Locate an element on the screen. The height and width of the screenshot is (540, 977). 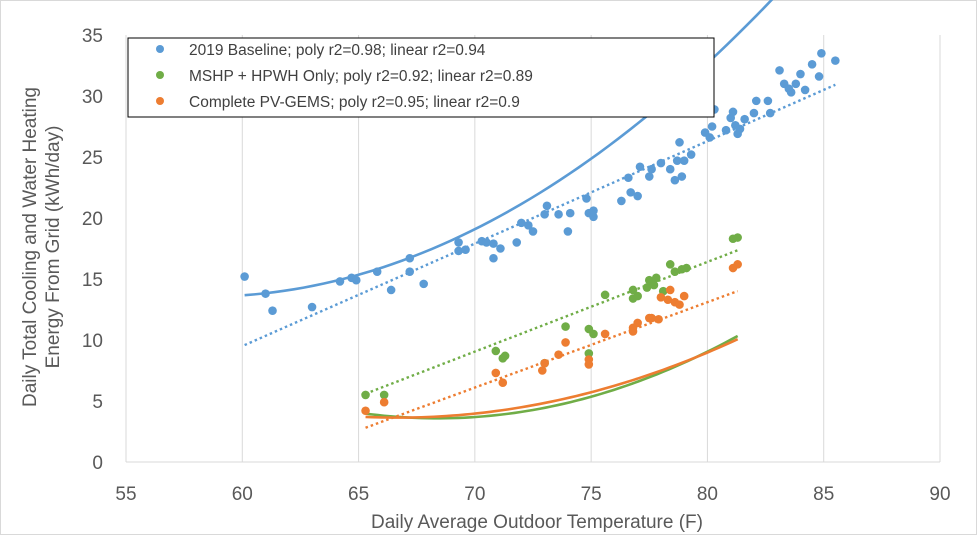
y-axis-title-line-1: Daily Total Cooling and Water Heating is located at coordinates (30, 247).